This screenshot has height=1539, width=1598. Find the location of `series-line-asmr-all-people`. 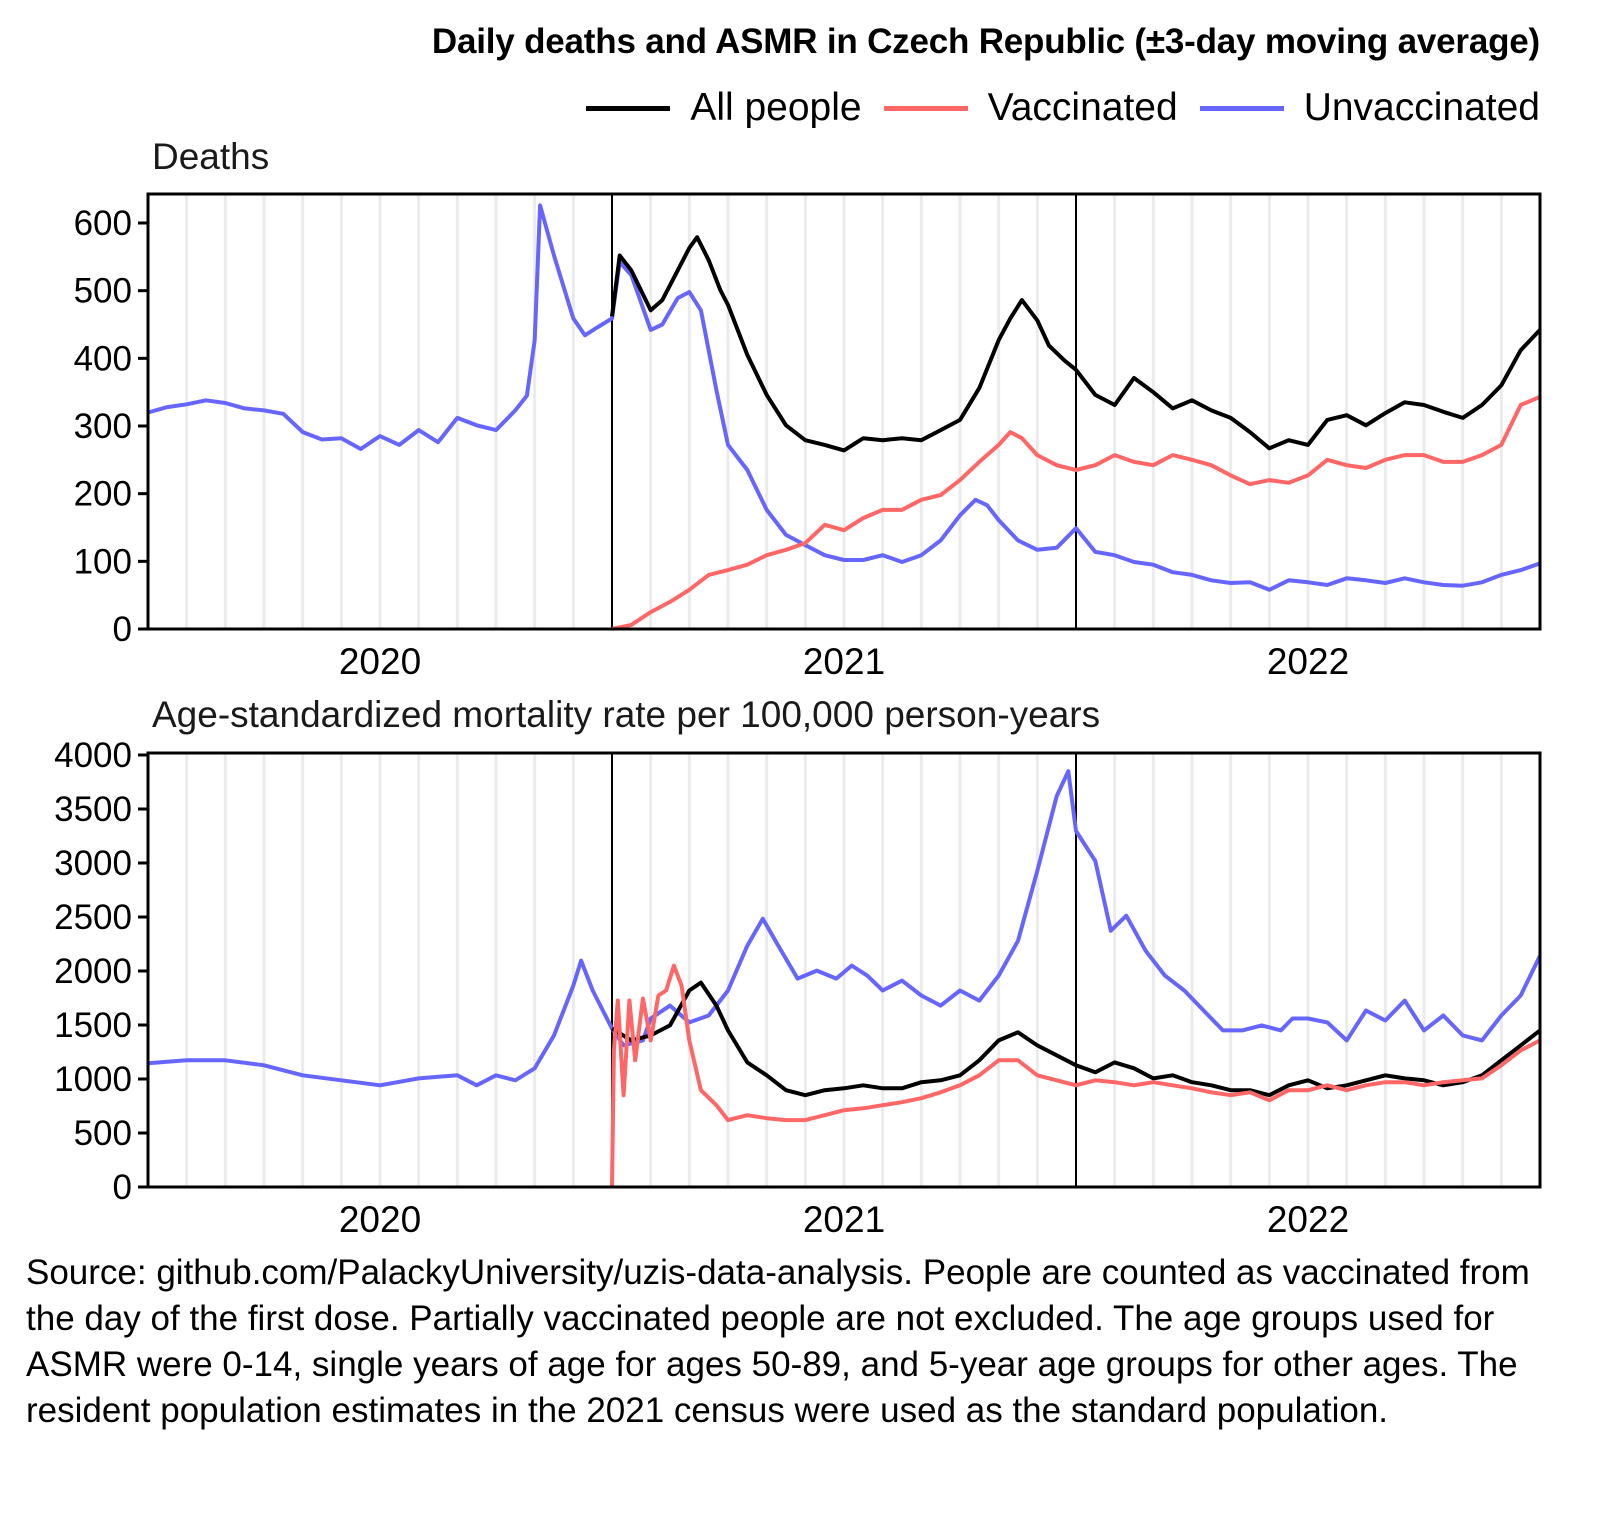

series-line-asmr-all-people is located at coordinates (1076, 1039).